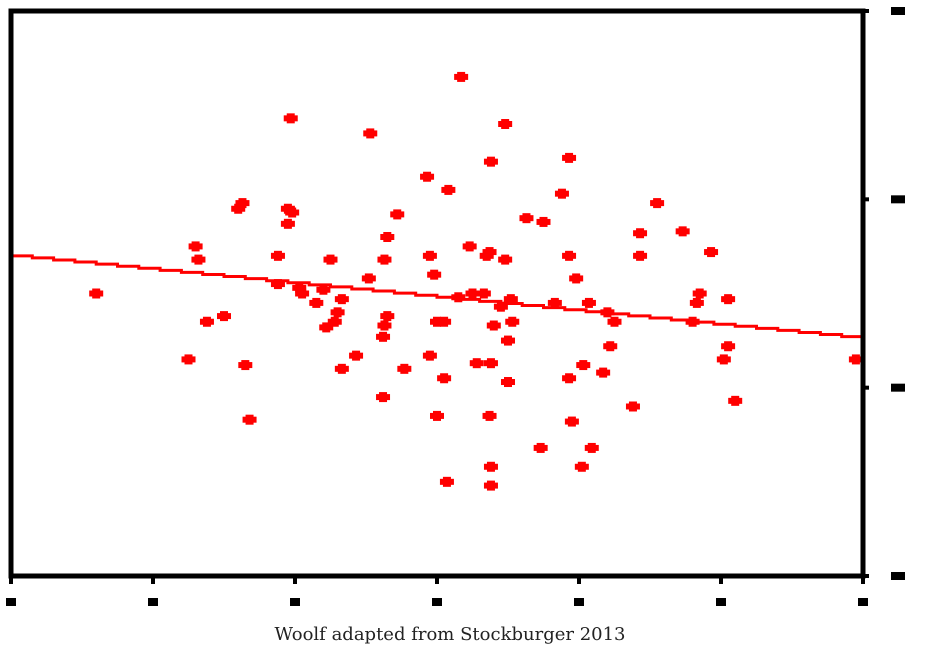 This screenshot has height=651, width=945. Describe the element at coordinates (450, 634) in the screenshot. I see `figure-caption: Woolf adapted from Stockburger 2013` at that location.